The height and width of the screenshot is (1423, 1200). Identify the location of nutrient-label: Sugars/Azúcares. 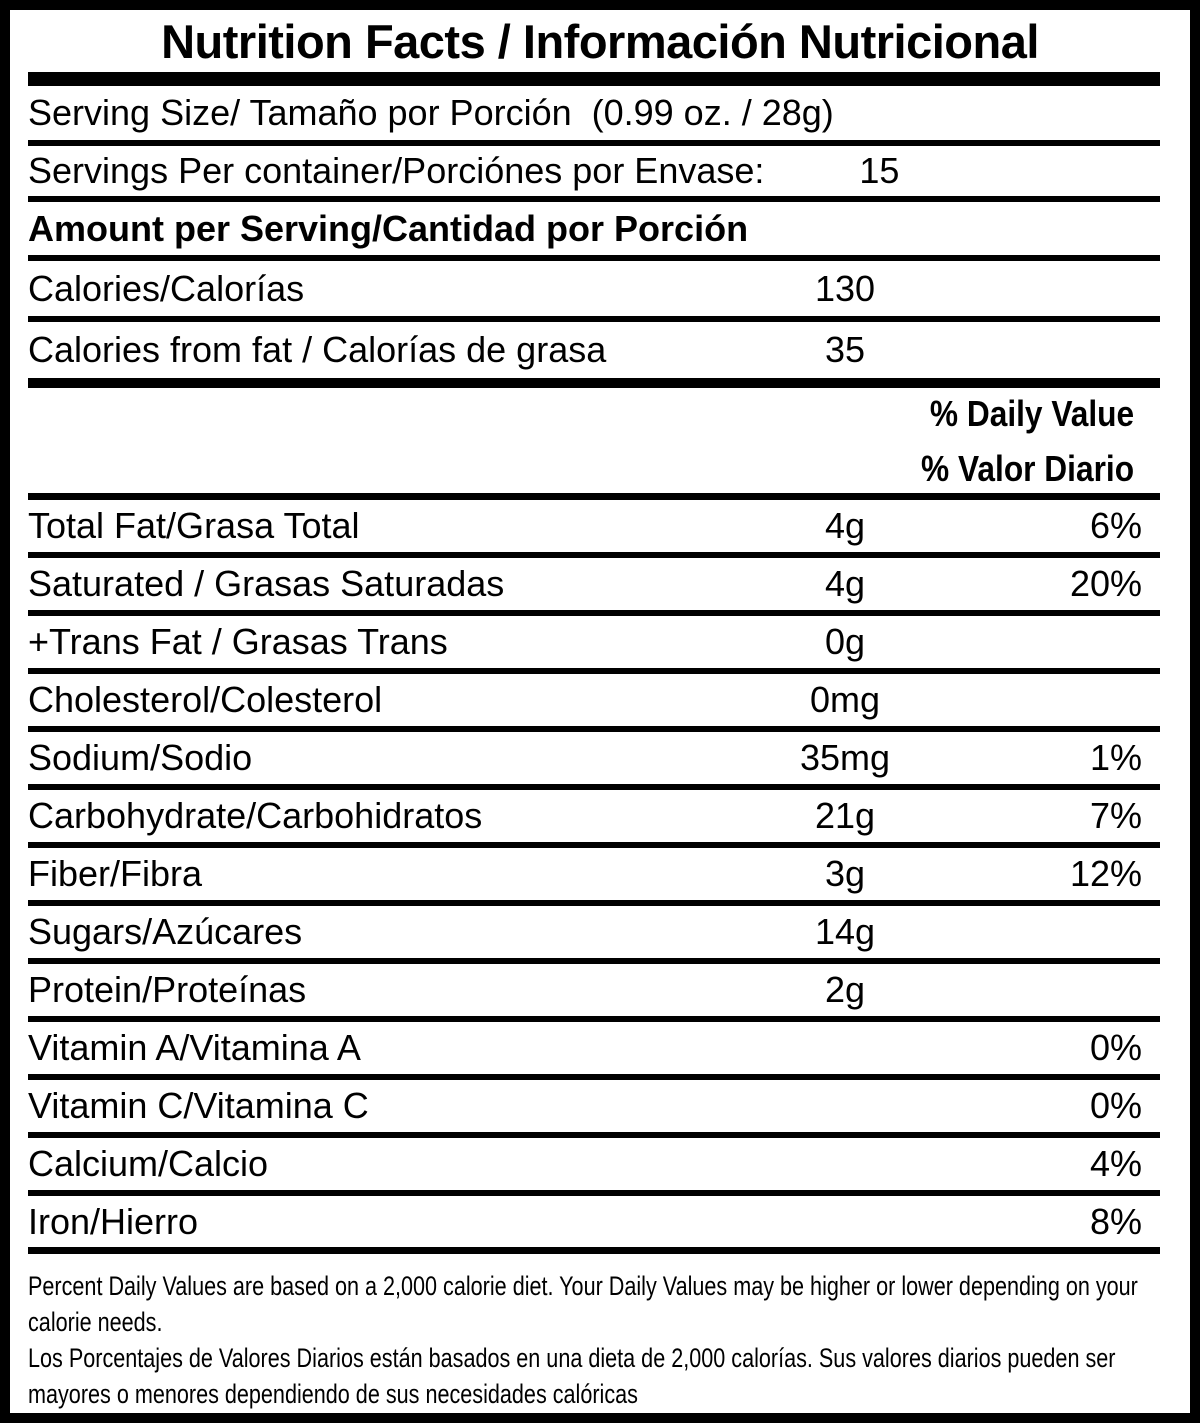
(165, 931).